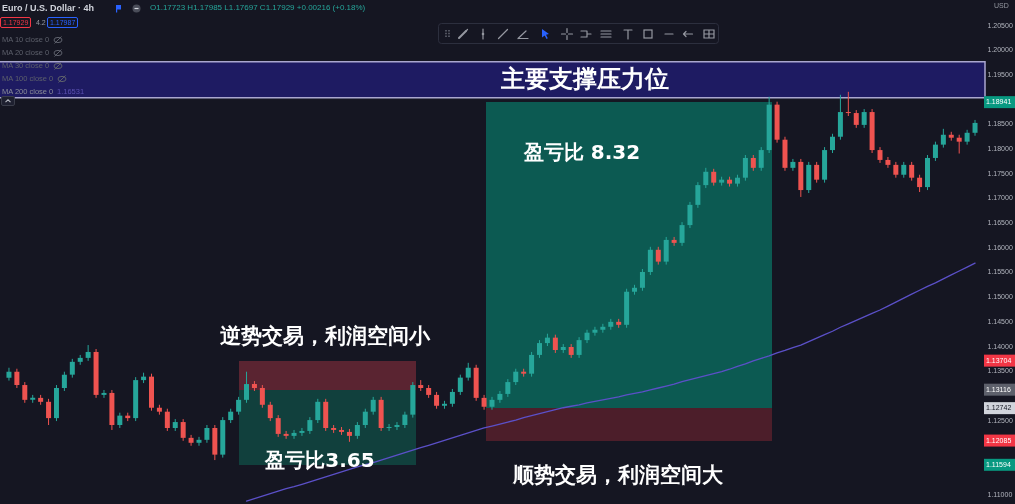  What do you see at coordinates (319, 460) in the screenshot?
I see `annotation: 盈亏比3.65` at bounding box center [319, 460].